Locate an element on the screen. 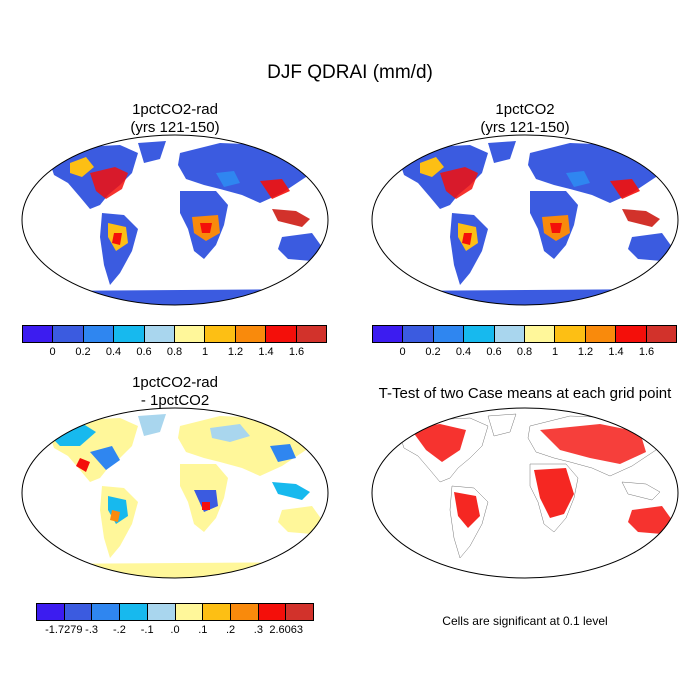 This screenshot has width=700, height=700. panel2-land is located at coordinates (525, 223).